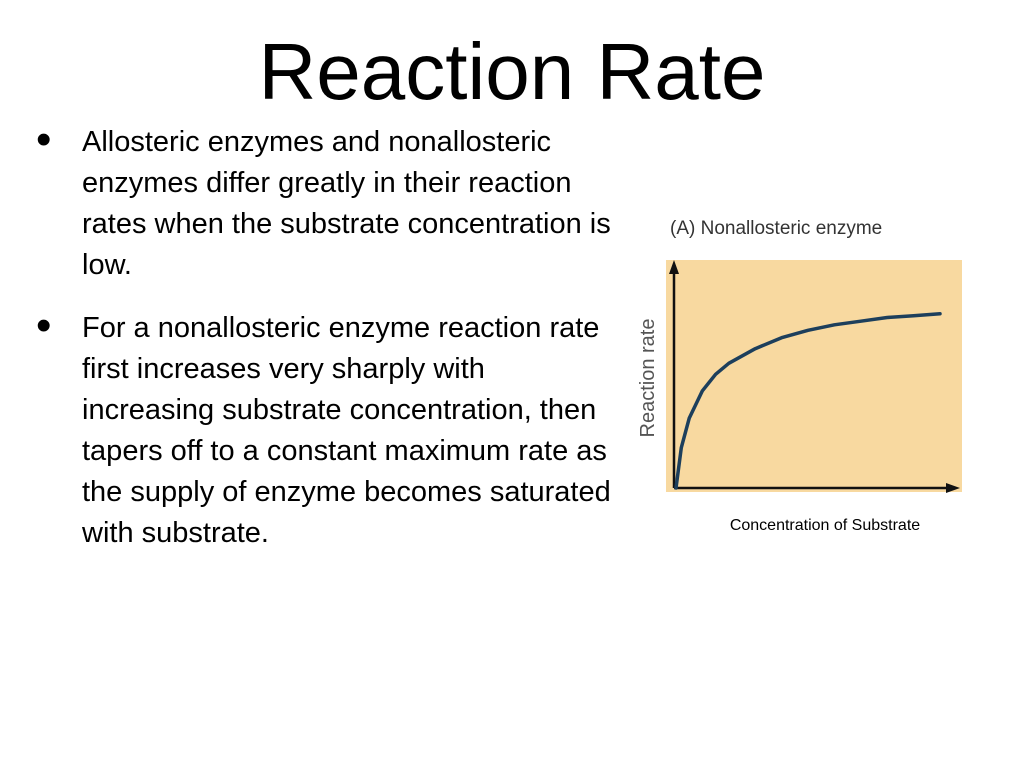  Describe the element at coordinates (648, 378) in the screenshot. I see `y-axis-label: Reaction rate` at that location.